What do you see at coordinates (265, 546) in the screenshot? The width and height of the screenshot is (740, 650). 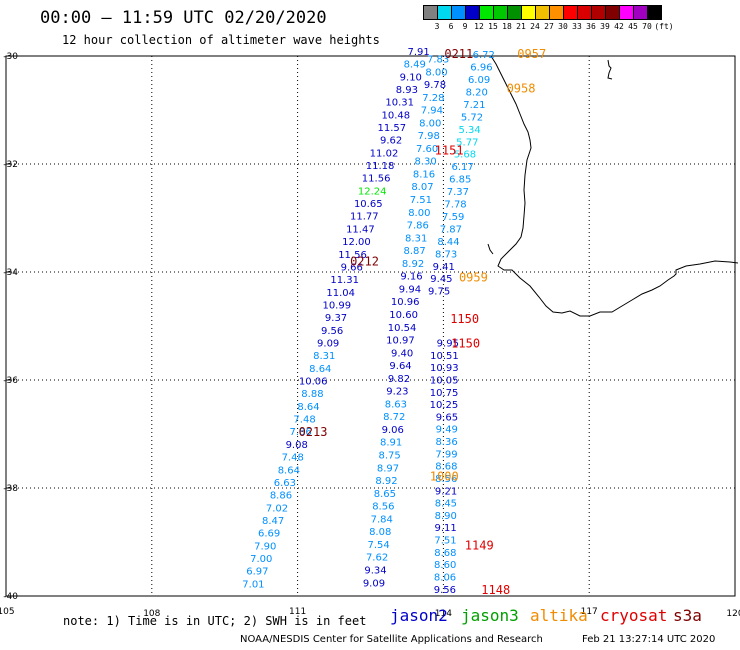 I see `swh-value: 7.90` at bounding box center [265, 546].